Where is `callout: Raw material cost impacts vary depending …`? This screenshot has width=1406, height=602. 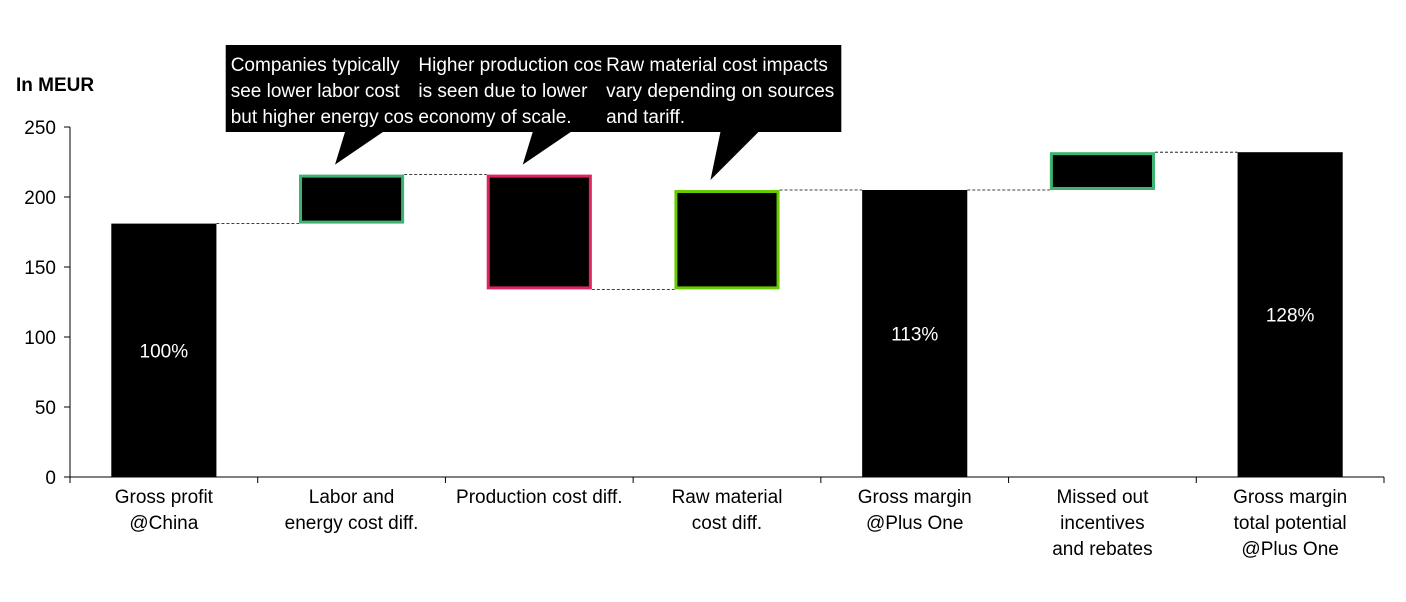 callout: Raw material cost impacts vary depending … is located at coordinates (721, 112).